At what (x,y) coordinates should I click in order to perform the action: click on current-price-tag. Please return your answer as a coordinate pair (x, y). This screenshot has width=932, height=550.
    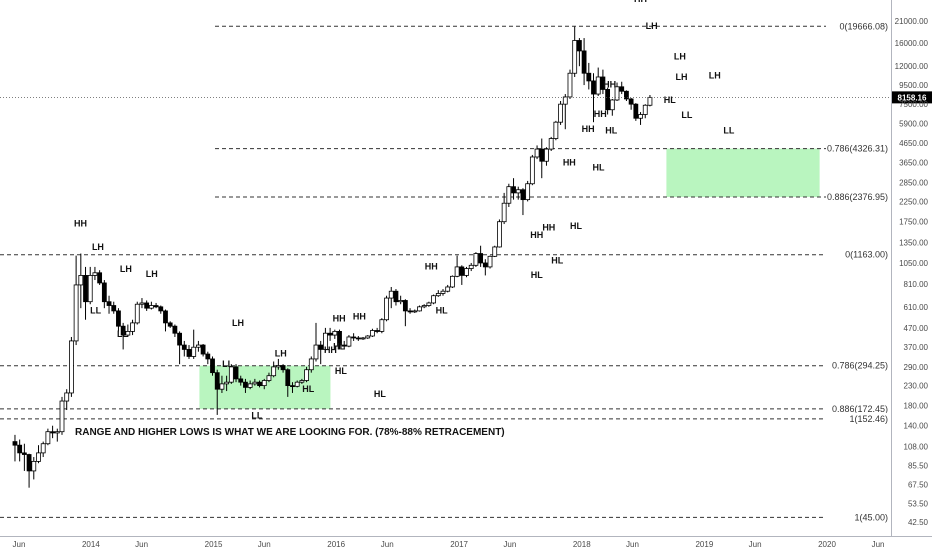
    Looking at the image, I should click on (912, 97).